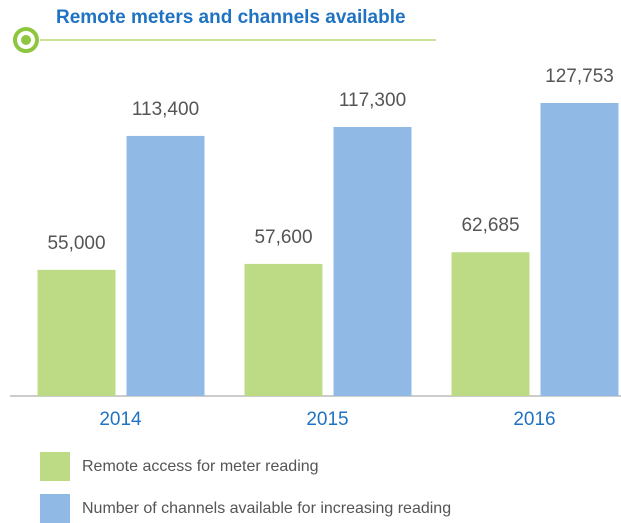 The width and height of the screenshot is (621, 523). I want to click on data-label: 127,753, so click(579, 76).